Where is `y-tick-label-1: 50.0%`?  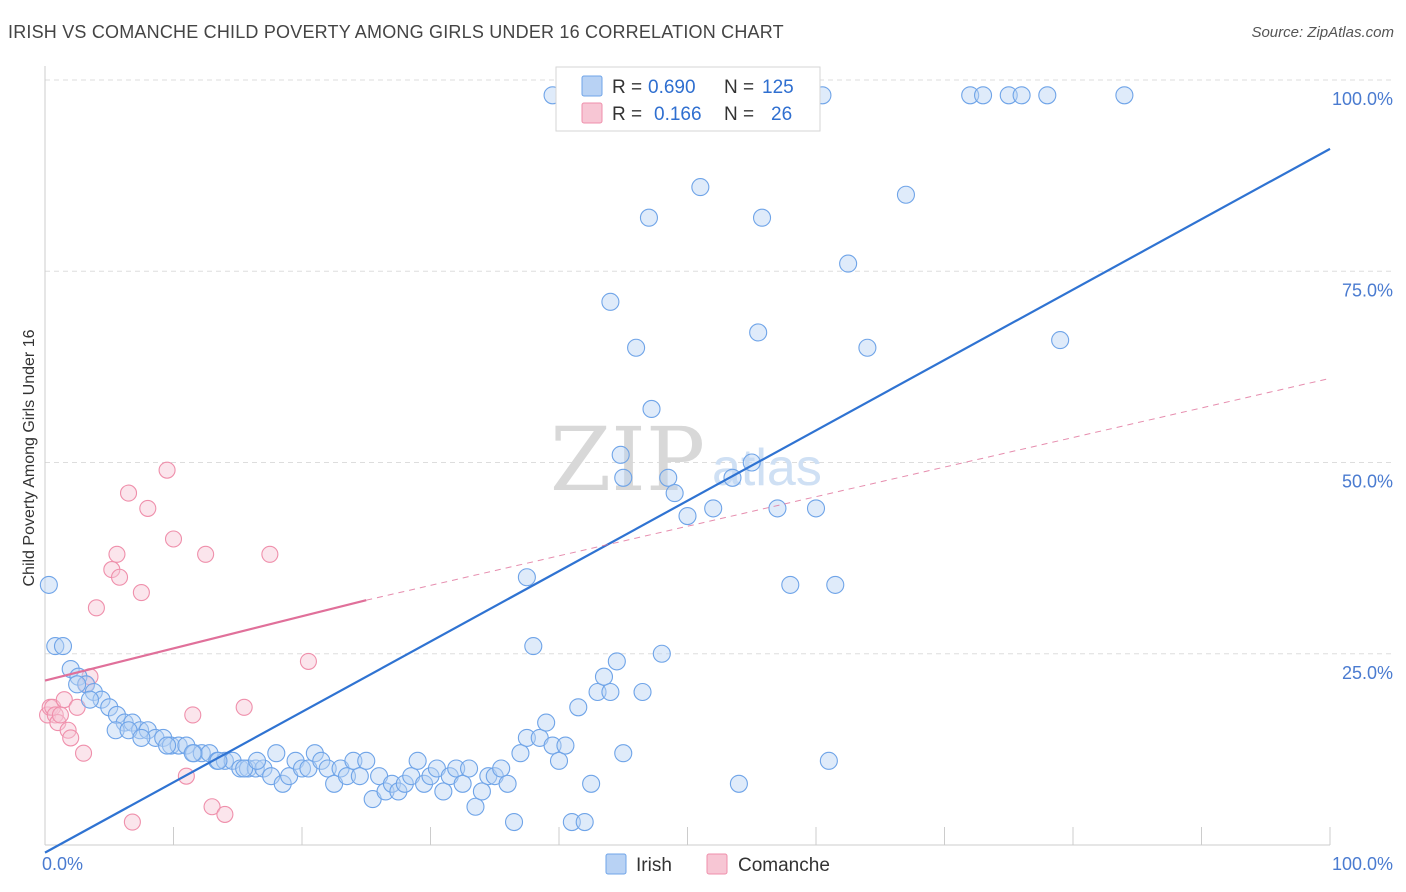
y-tick-label-1: 50.0% is located at coordinates (1367, 482).